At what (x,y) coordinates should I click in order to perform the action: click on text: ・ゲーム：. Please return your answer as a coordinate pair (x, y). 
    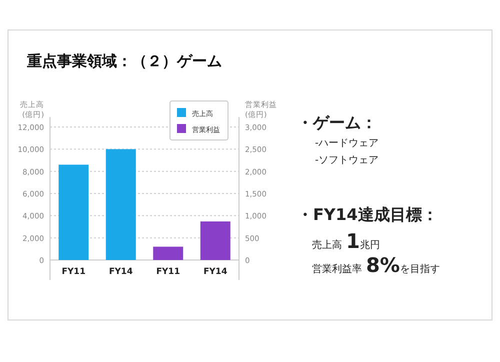
    Looking at the image, I should click on (337, 122).